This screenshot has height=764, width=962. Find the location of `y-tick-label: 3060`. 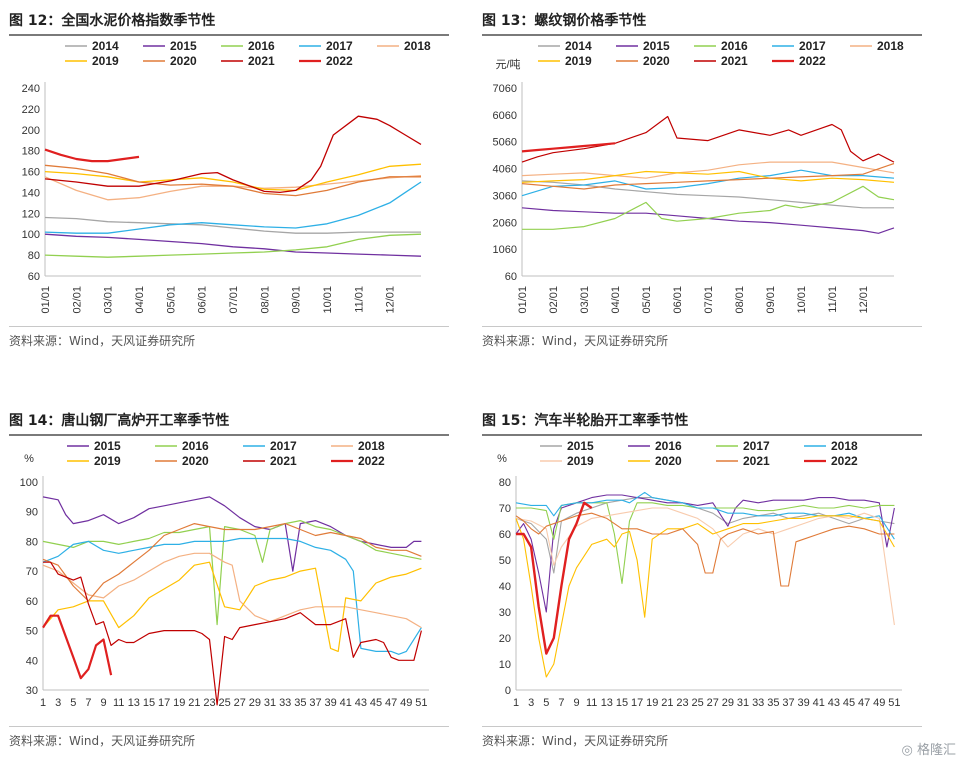

y-tick-label: 3060 is located at coordinates (505, 196).